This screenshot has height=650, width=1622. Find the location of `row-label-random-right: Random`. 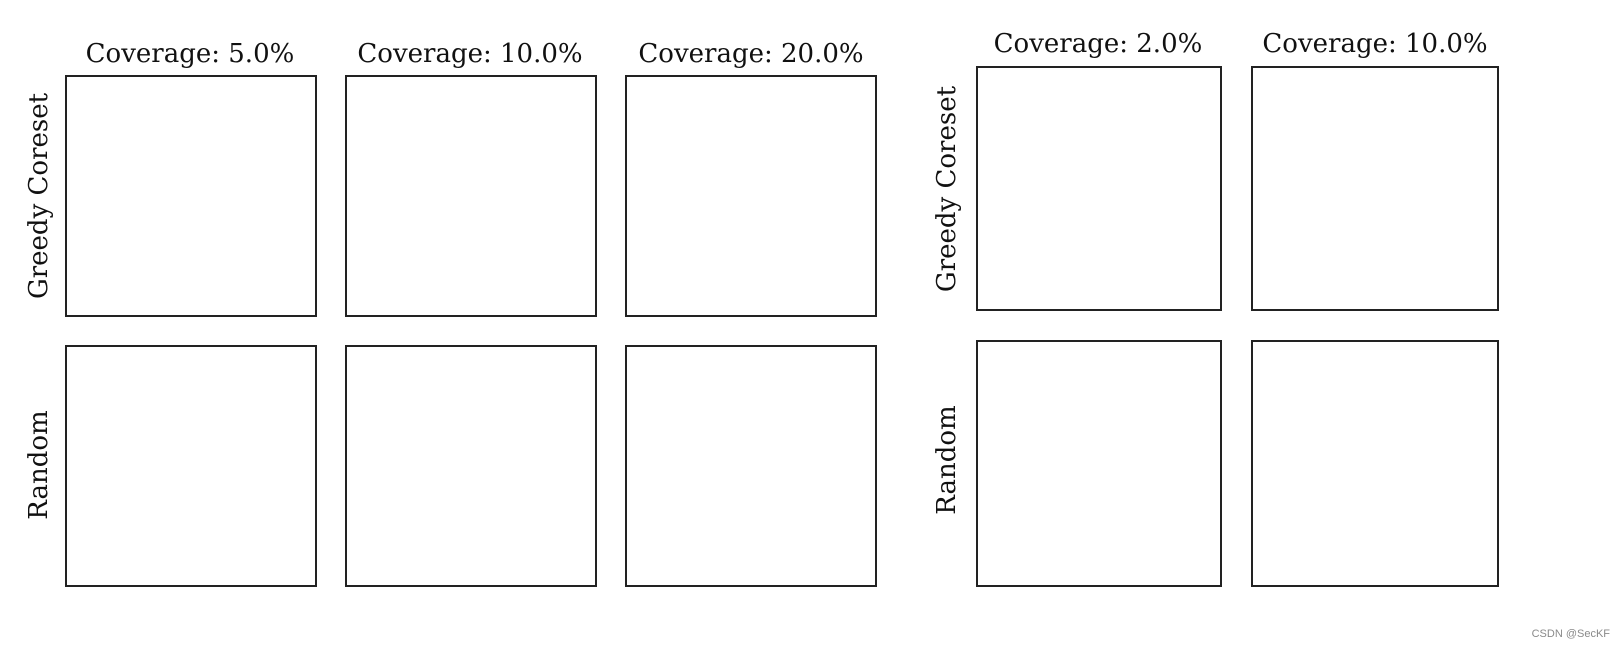

row-label-random-right: Random is located at coordinates (947, 459).